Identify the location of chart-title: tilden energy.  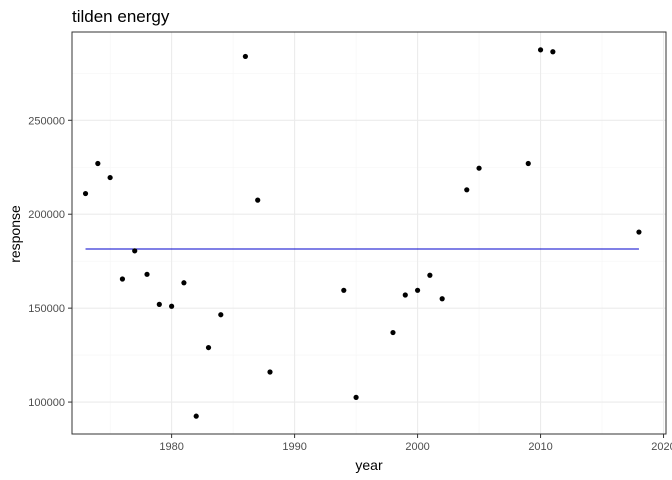
(121, 16).